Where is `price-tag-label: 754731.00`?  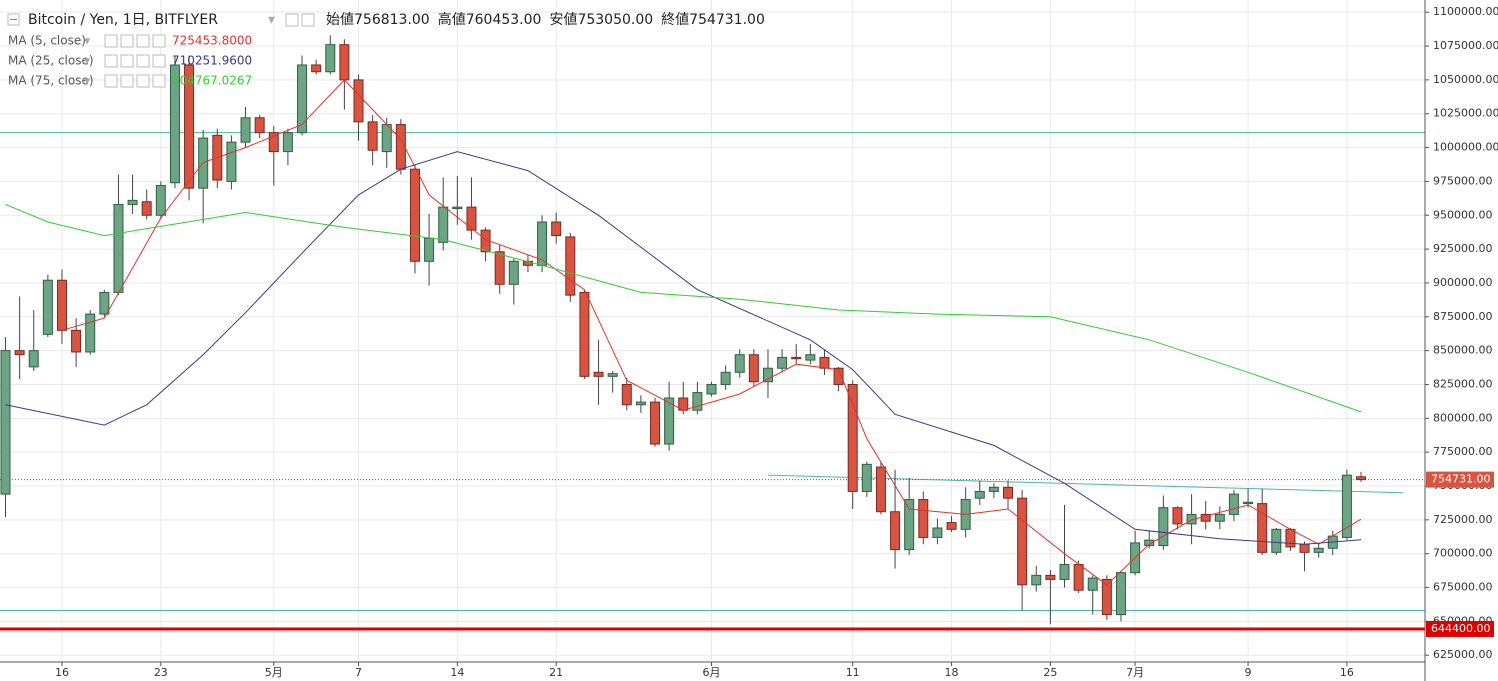 price-tag-label: 754731.00 is located at coordinates (1461, 479).